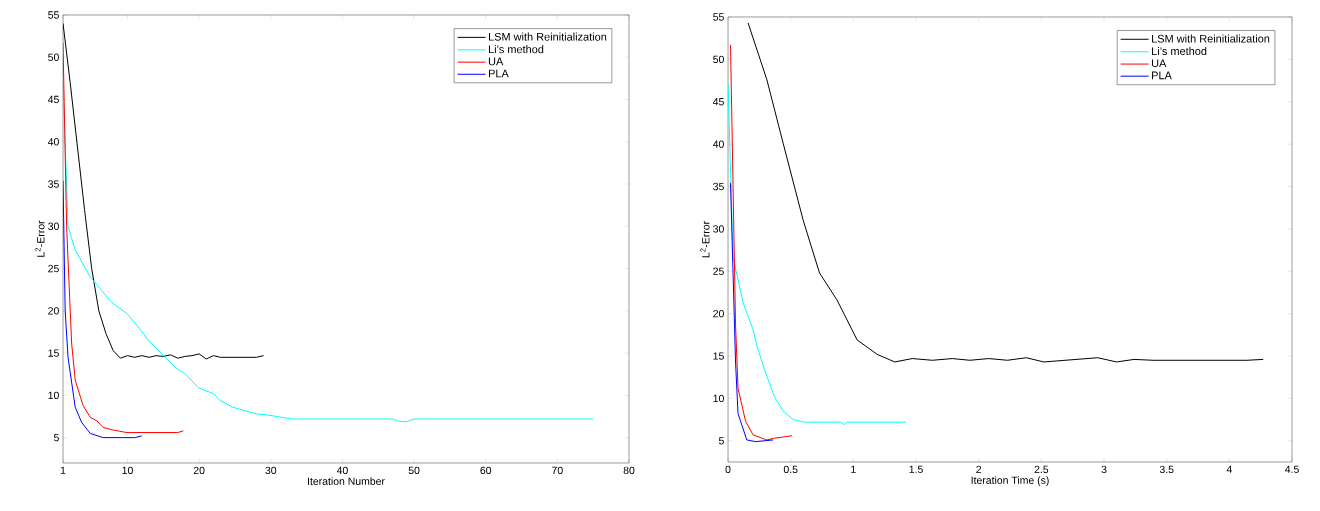  I want to click on x-tick-label: 3, so click(1104, 469).